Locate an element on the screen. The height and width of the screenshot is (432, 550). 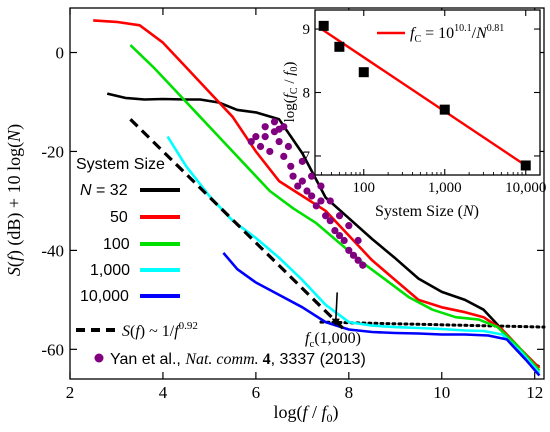
legend-label-fit: S(f) ~ 1/f0.92 is located at coordinates (160, 330).